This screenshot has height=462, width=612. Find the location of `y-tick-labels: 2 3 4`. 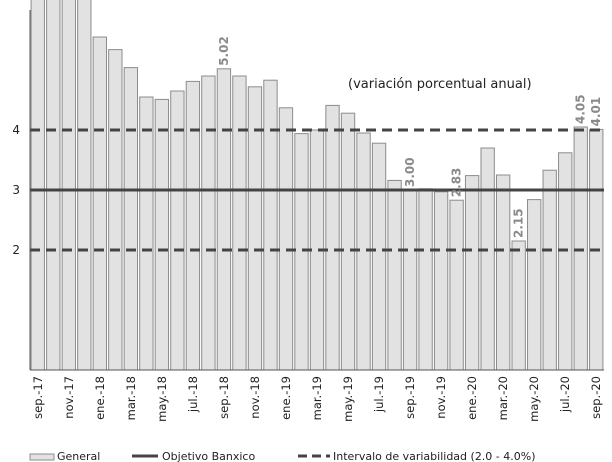

y-tick-labels: 2 3 4 is located at coordinates (16, 190).